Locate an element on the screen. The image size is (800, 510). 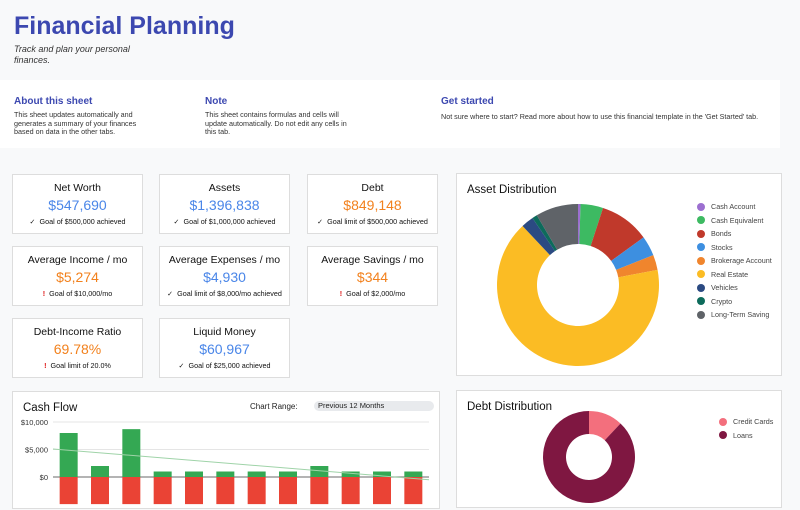
legend-item: Real Estate is located at coordinates (734, 275).